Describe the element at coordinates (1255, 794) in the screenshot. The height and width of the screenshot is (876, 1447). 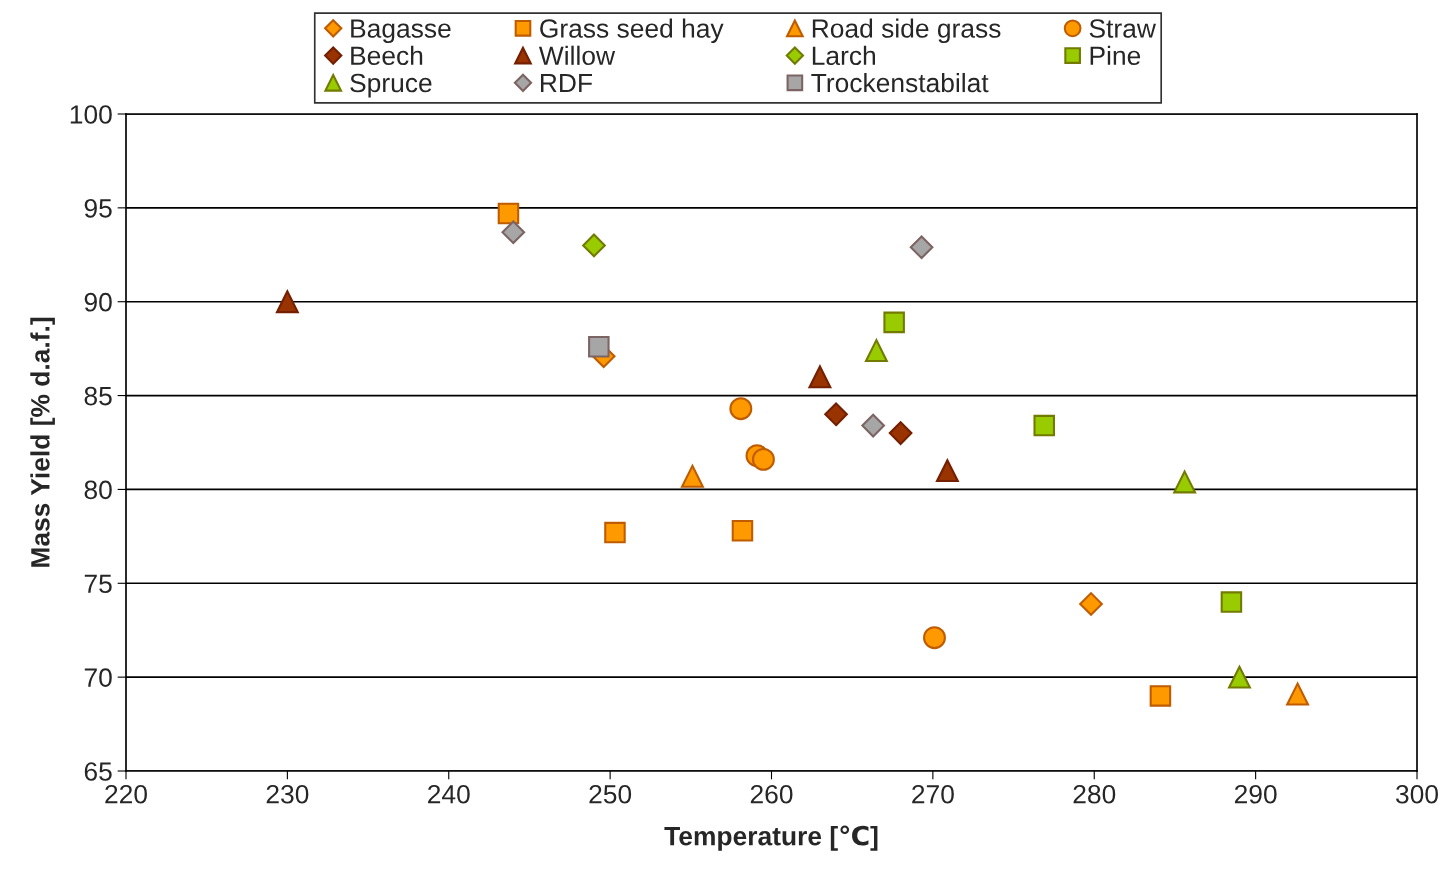
I see `x-tick-label: 290` at that location.